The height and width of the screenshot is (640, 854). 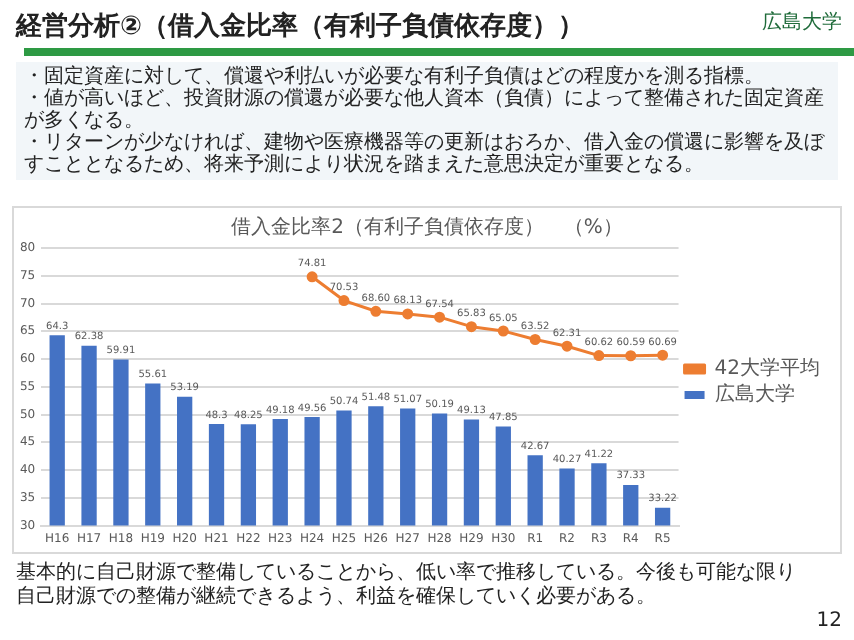 What do you see at coordinates (407, 586) in the screenshot?
I see `text: 基本的に自己財源で整備していることから、低い率で推移している。今後も可能な限り自己財源での整備が継続できるよう、利益を確保していく必要がある。` at bounding box center [407, 586].